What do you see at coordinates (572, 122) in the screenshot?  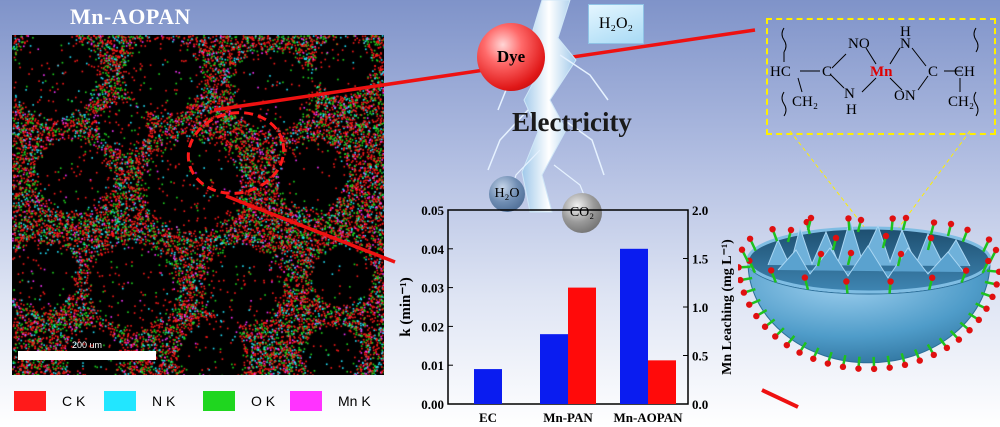 I see `electricity-label: Electricity` at bounding box center [572, 122].